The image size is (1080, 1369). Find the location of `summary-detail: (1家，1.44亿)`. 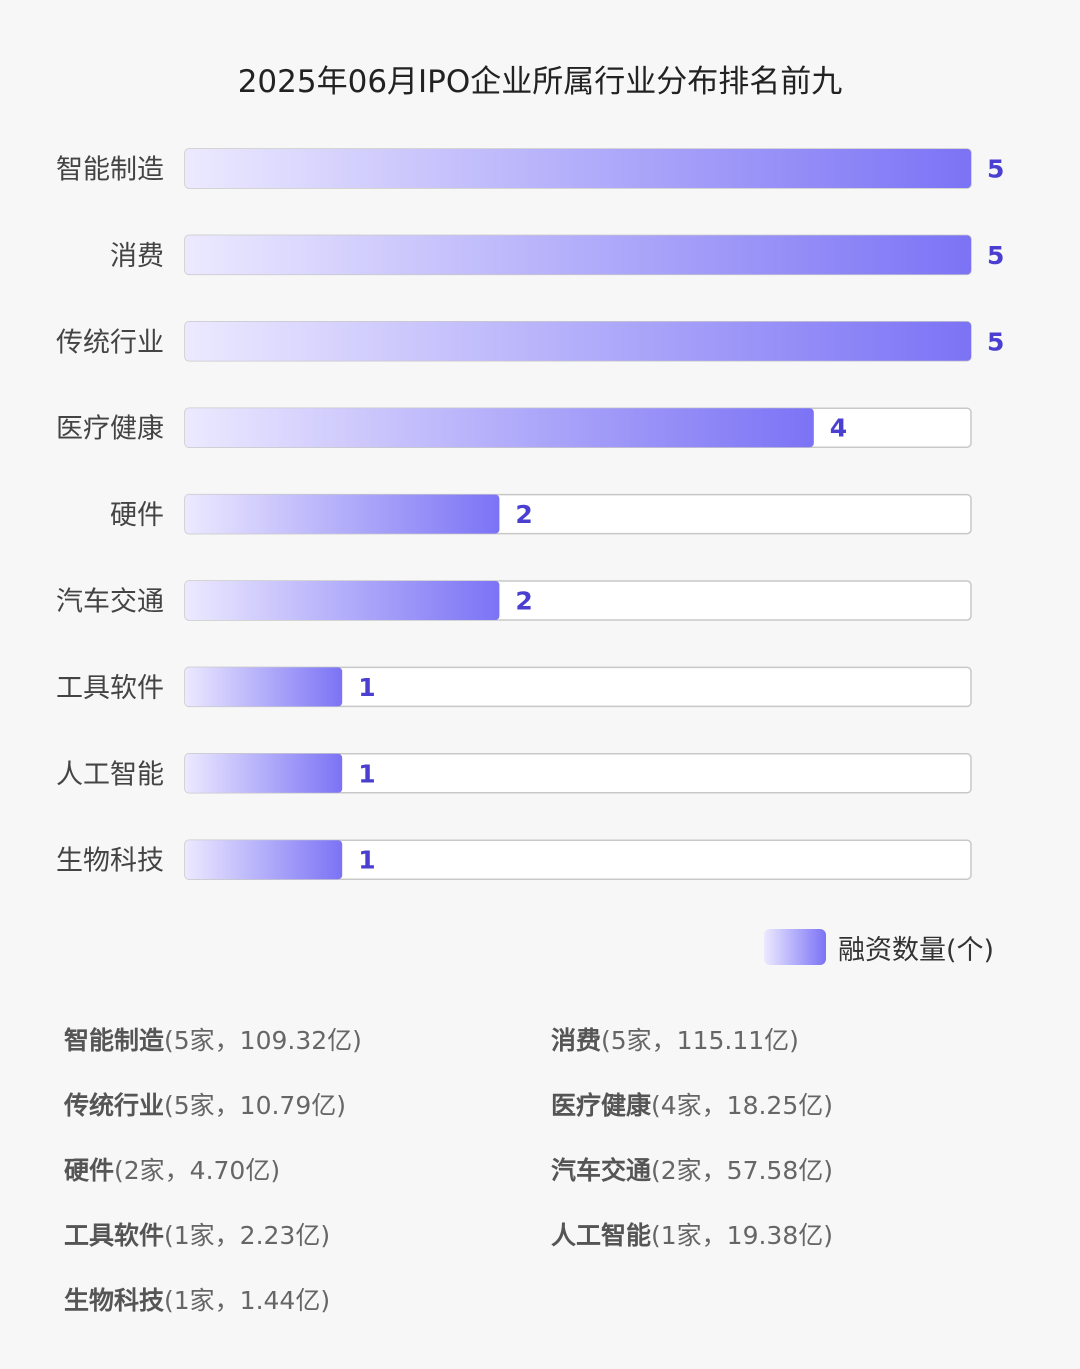

summary-detail: (1家，1.44亿) is located at coordinates (247, 1300).